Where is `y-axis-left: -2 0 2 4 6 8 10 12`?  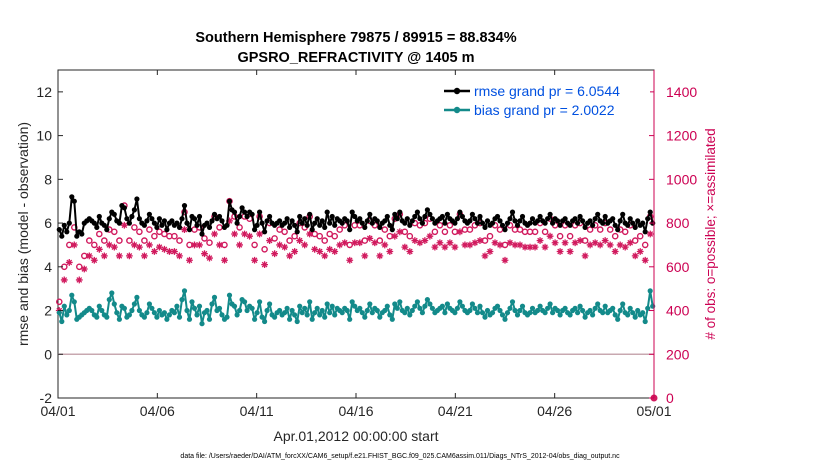 y-axis-left: -2 0 2 4 6 8 10 12 is located at coordinates (49, 245).